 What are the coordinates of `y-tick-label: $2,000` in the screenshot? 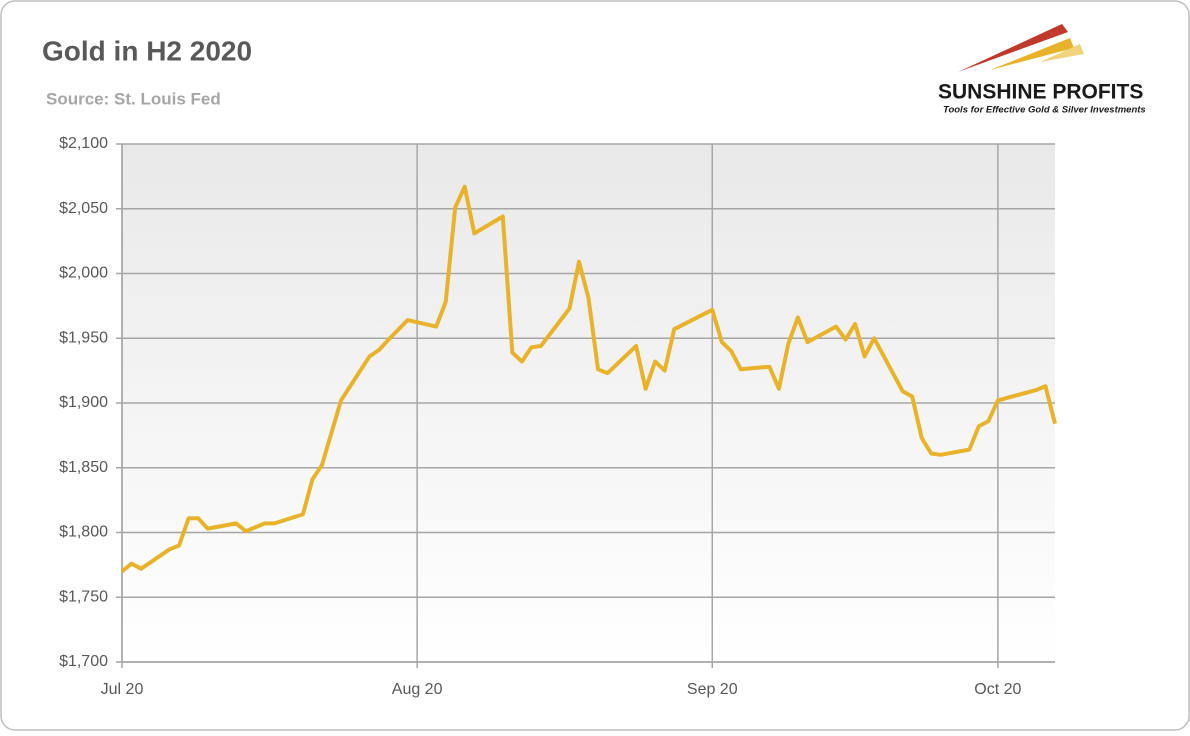 It's located at (83, 273).